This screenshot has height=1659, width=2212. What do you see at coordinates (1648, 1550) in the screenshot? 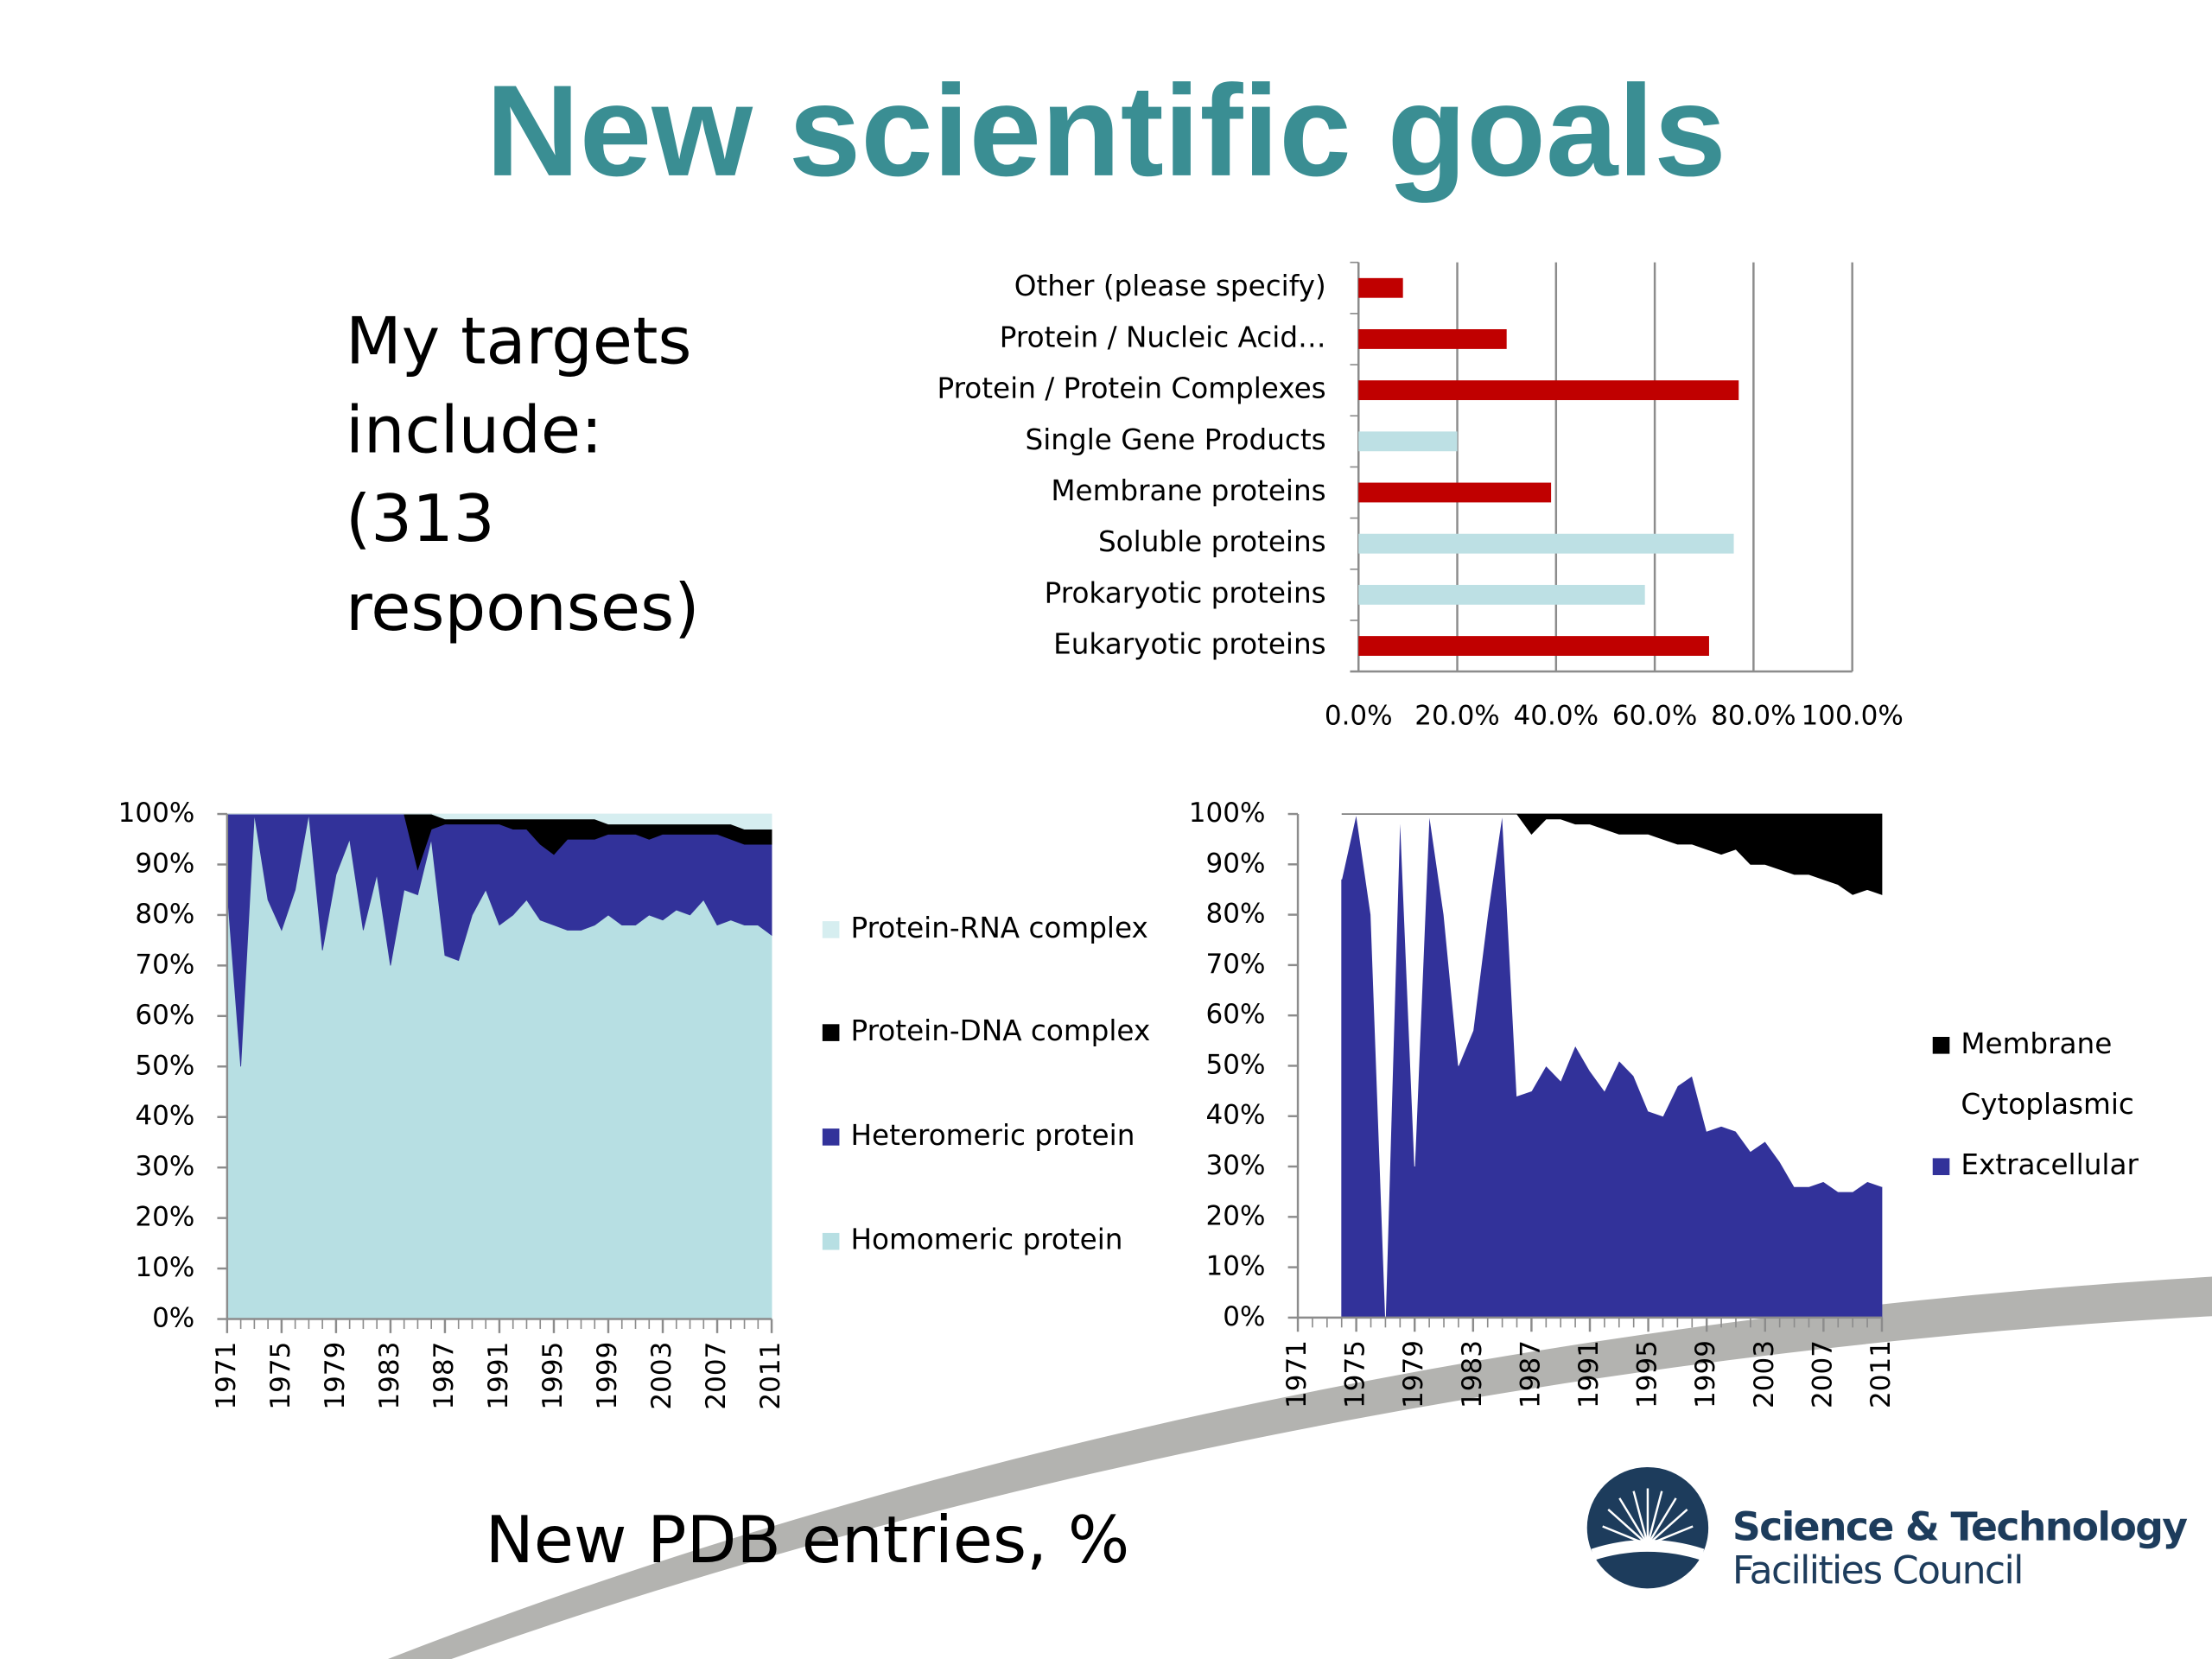
I see `logo-horizon` at bounding box center [1648, 1550].